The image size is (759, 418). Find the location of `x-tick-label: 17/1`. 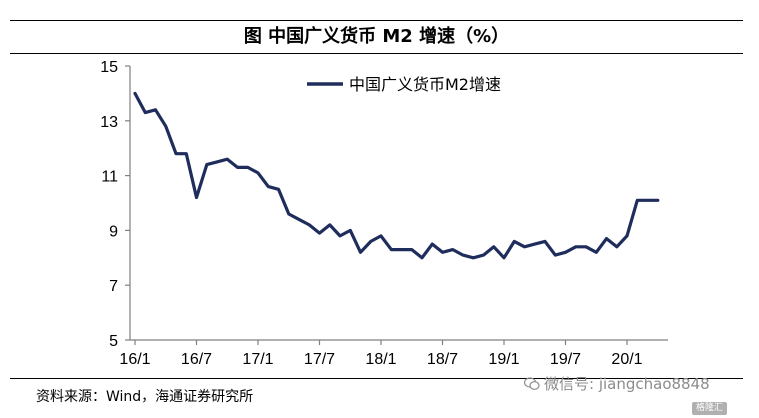

x-tick-label: 17/1 is located at coordinates (257, 359).